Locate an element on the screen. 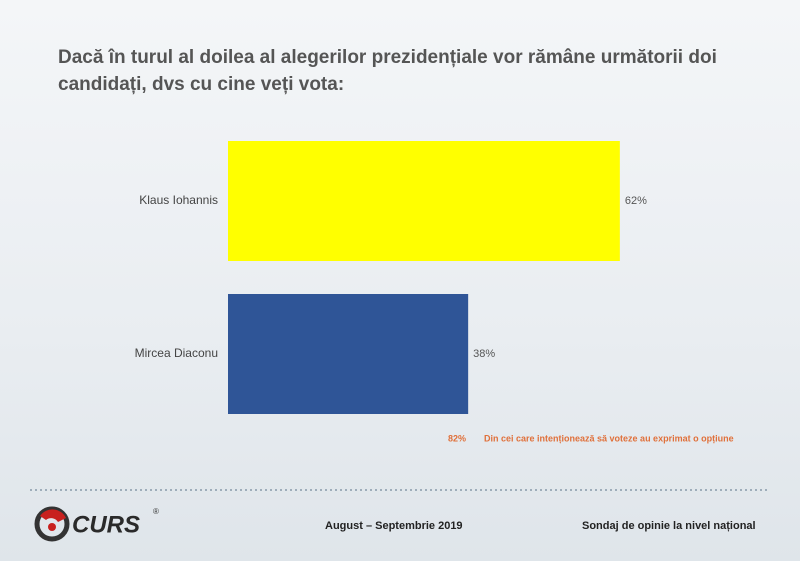 The width and height of the screenshot is (800, 561). logo-swoosh is located at coordinates (53, 515).